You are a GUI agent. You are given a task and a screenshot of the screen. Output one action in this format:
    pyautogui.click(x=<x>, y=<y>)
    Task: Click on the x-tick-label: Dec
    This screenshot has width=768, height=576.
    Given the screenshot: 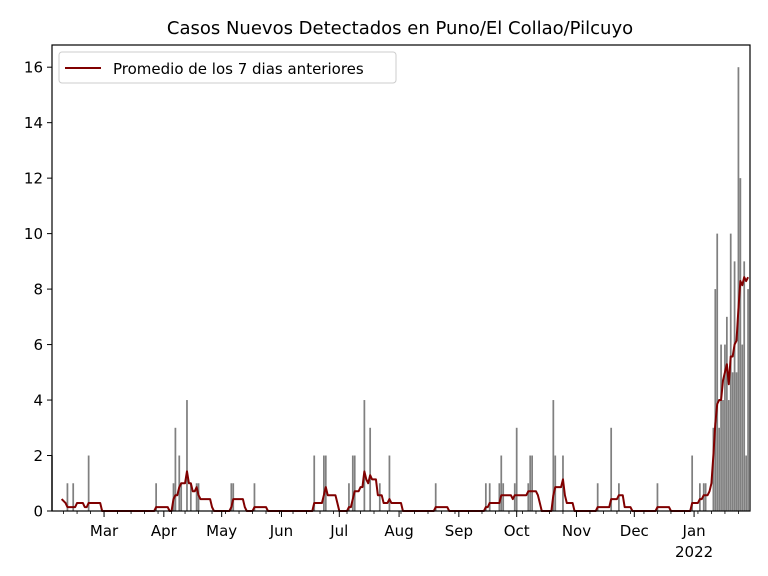 What is the action you would take?
    pyautogui.click(x=634, y=531)
    